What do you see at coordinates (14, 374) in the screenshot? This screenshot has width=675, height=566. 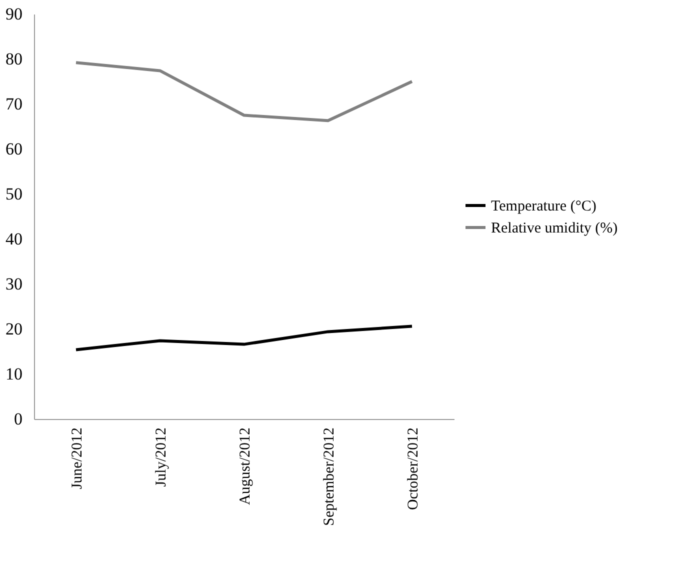 I see `y-tick-label: 10` at bounding box center [14, 374].